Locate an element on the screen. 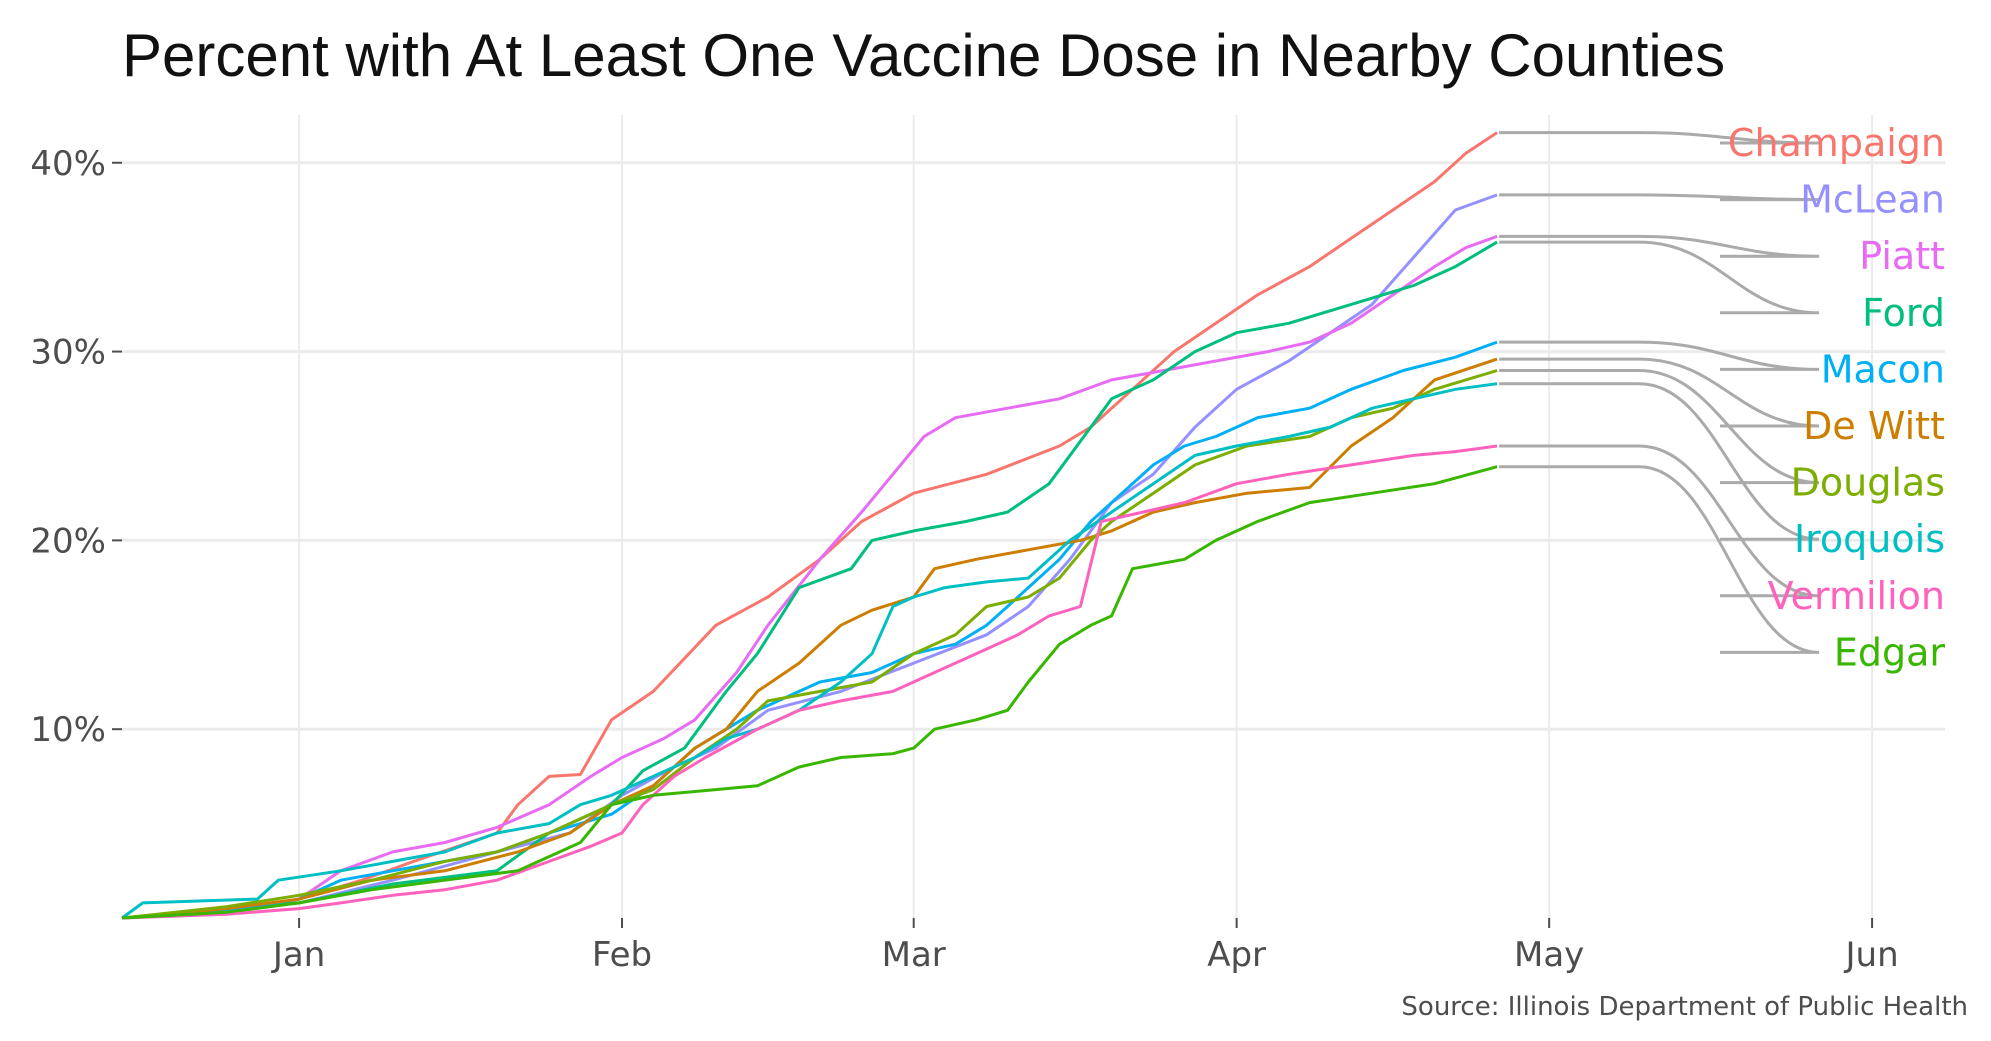  label-connector-champaign is located at coordinates (1659, 138).